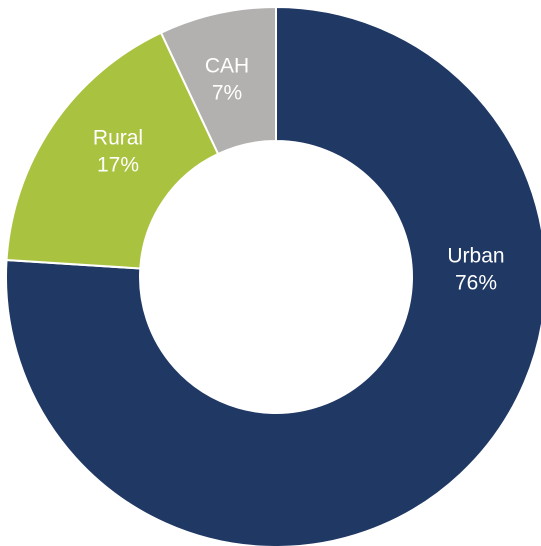 The image size is (541, 546). What do you see at coordinates (118, 138) in the screenshot?
I see `slice-name: Rural` at bounding box center [118, 138].